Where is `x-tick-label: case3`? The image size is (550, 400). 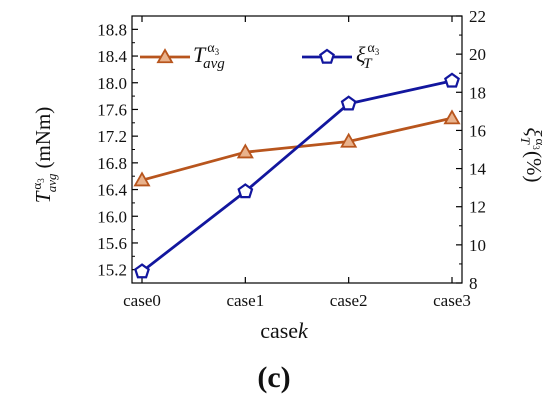 x-tick-label: case3 is located at coordinates (452, 300).